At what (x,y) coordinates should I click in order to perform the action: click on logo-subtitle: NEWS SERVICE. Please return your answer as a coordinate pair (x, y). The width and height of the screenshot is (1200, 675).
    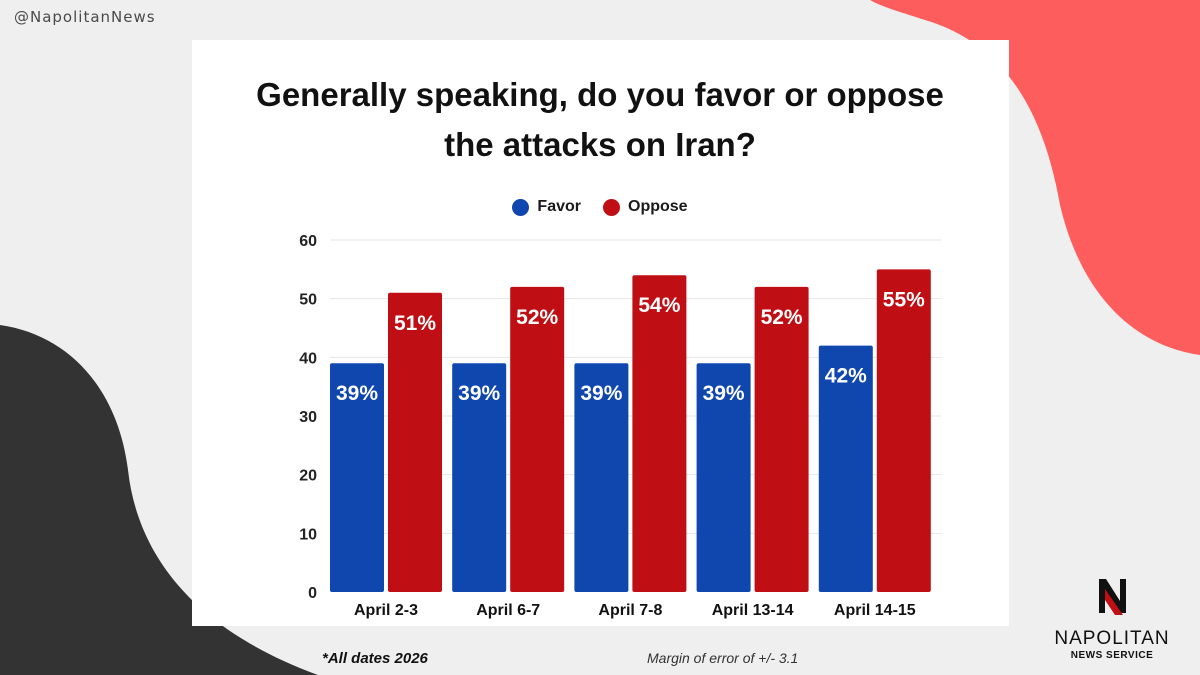
    Looking at the image, I should click on (1112, 655).